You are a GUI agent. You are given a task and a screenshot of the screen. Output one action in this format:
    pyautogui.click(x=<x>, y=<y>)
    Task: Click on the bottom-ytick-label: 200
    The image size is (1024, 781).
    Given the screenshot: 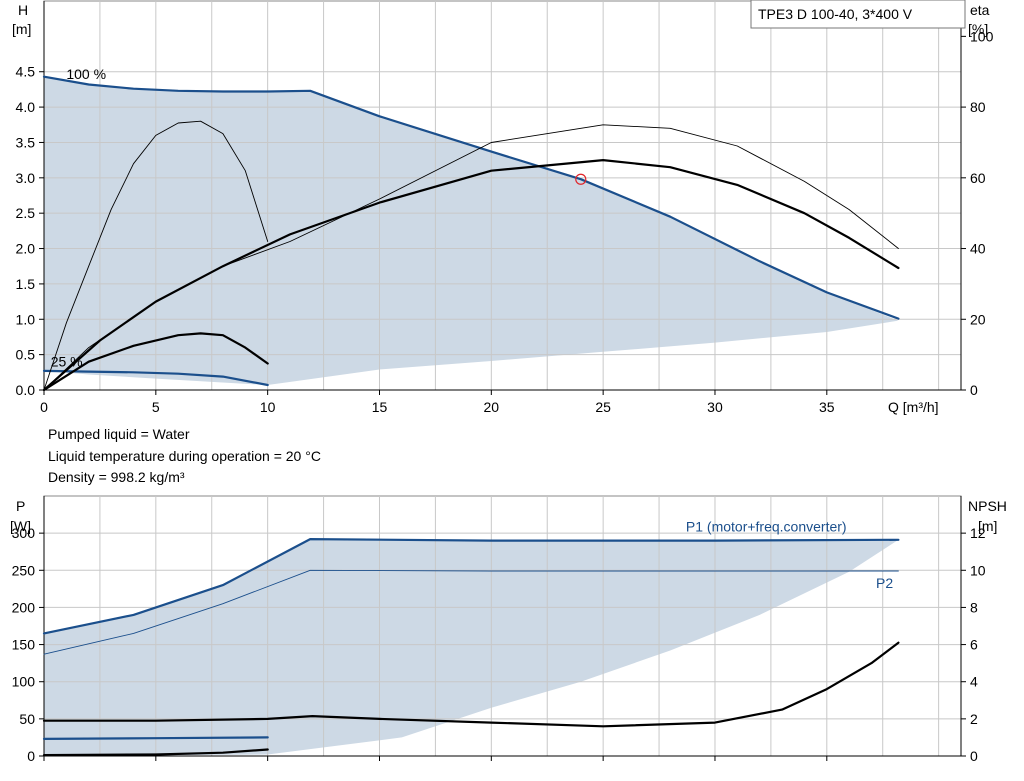 What is the action you would take?
    pyautogui.click(x=24, y=607)
    